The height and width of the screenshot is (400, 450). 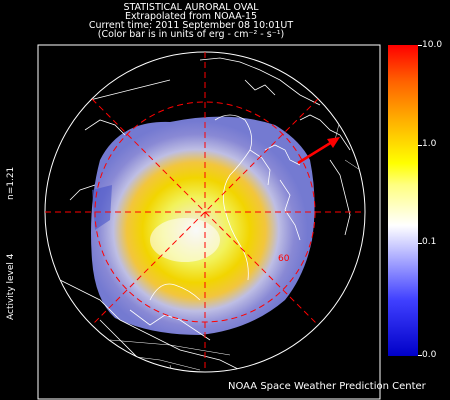 What do you see at coordinates (185, 240) in the screenshot?
I see `auroral-oval-bright-core` at bounding box center [185, 240].